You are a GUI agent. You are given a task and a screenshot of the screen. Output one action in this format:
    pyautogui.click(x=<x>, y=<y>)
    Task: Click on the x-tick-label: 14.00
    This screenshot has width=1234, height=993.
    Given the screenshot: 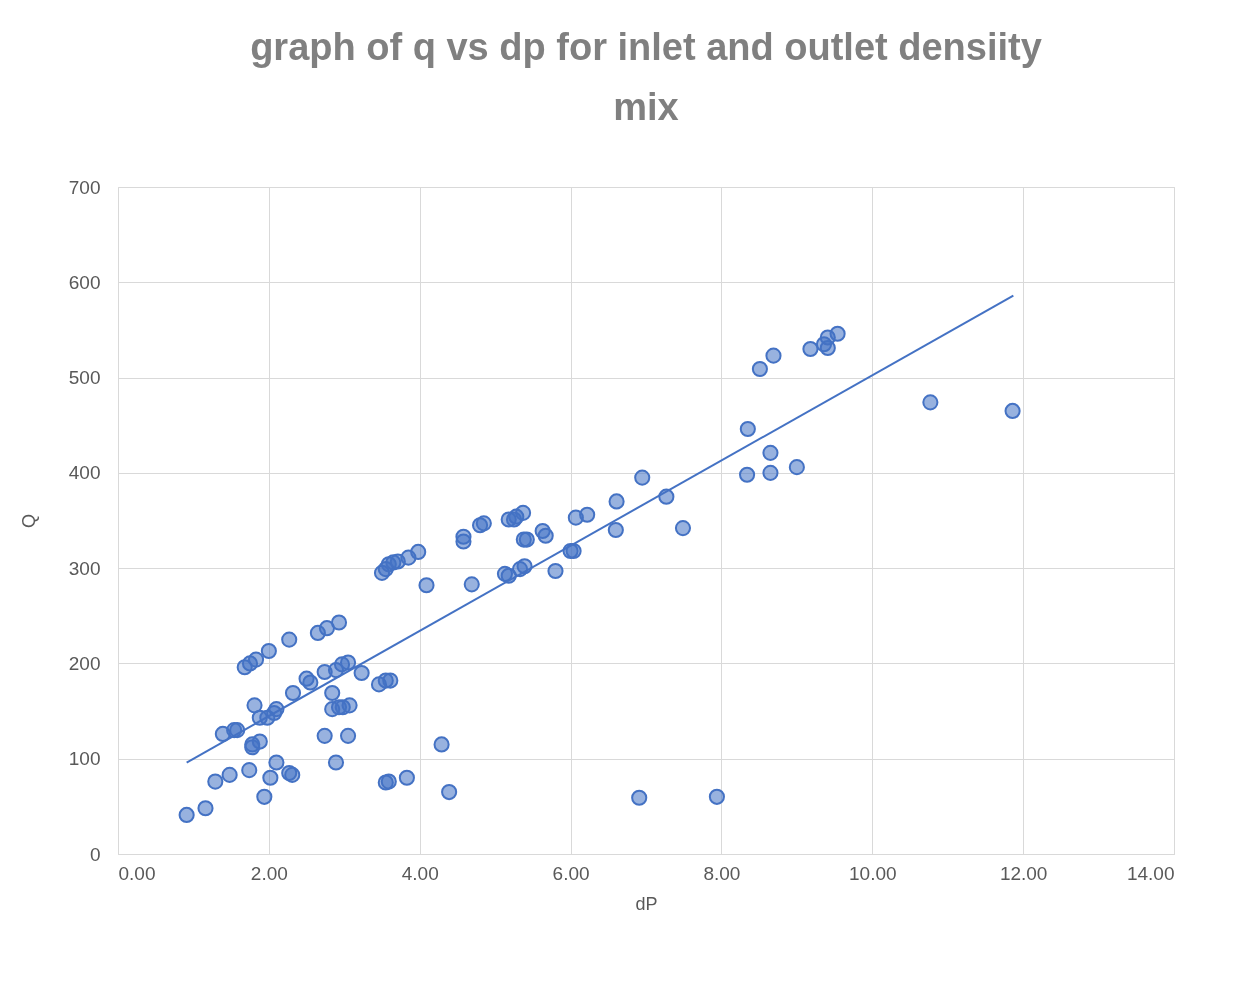 What is the action you would take?
    pyautogui.click(x=1150, y=873)
    